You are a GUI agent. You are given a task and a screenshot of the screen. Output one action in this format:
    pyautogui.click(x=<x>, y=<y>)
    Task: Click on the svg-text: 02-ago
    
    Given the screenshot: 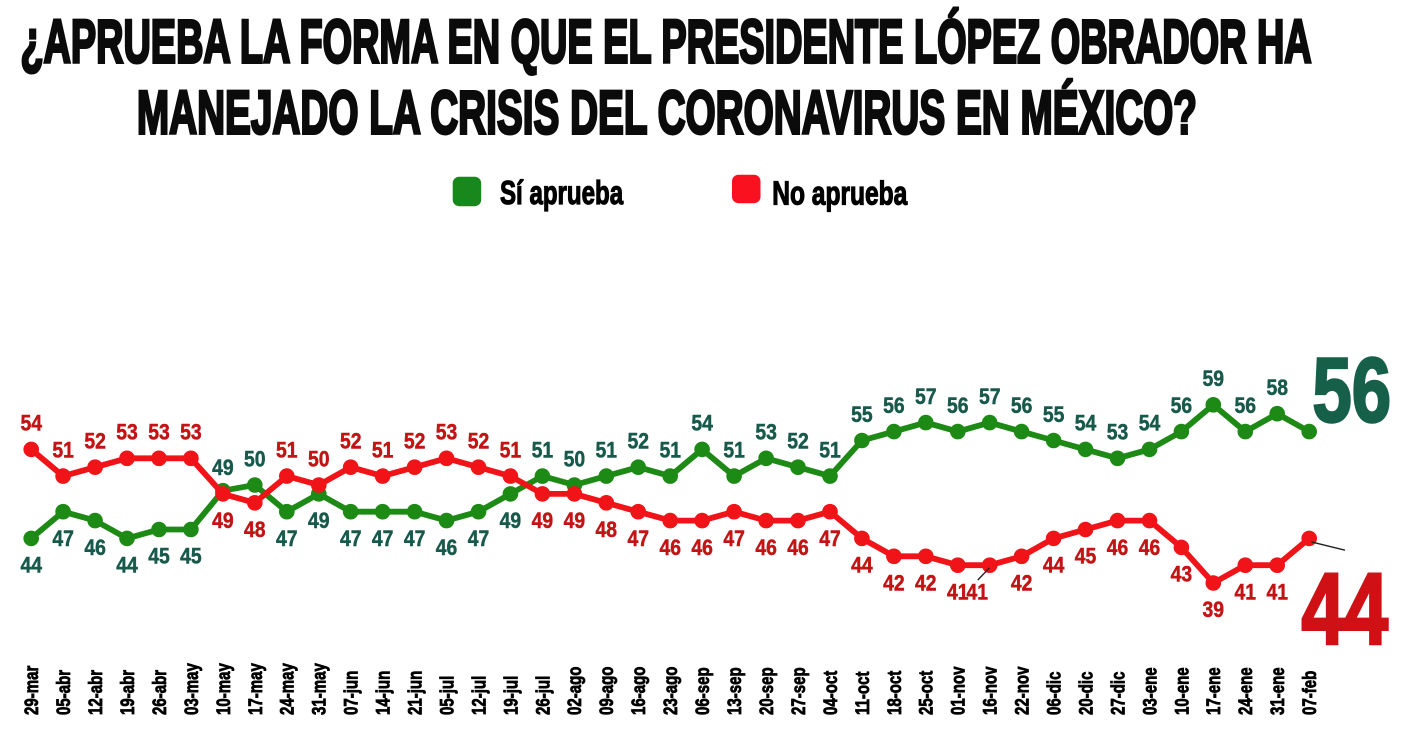 What is the action you would take?
    pyautogui.click(x=574, y=690)
    